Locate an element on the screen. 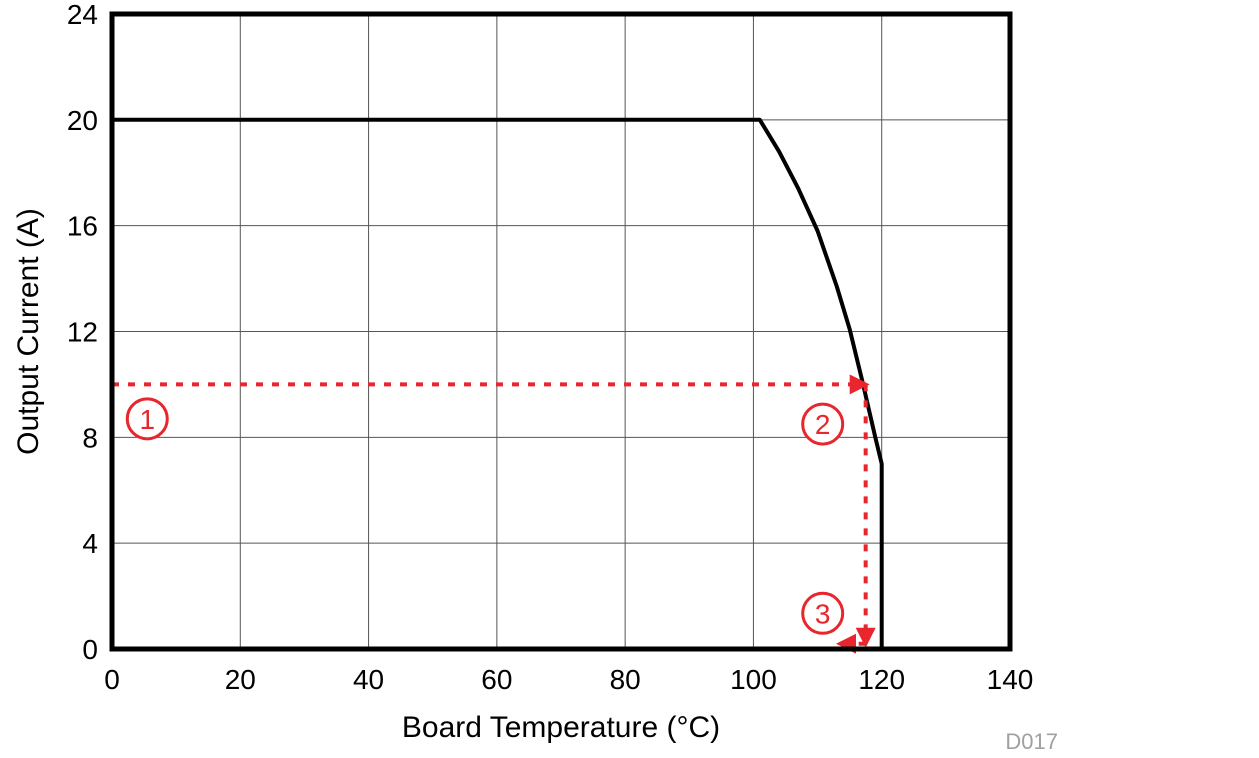 This screenshot has height=758, width=1259. y-tick-label: 8 is located at coordinates (90, 437).